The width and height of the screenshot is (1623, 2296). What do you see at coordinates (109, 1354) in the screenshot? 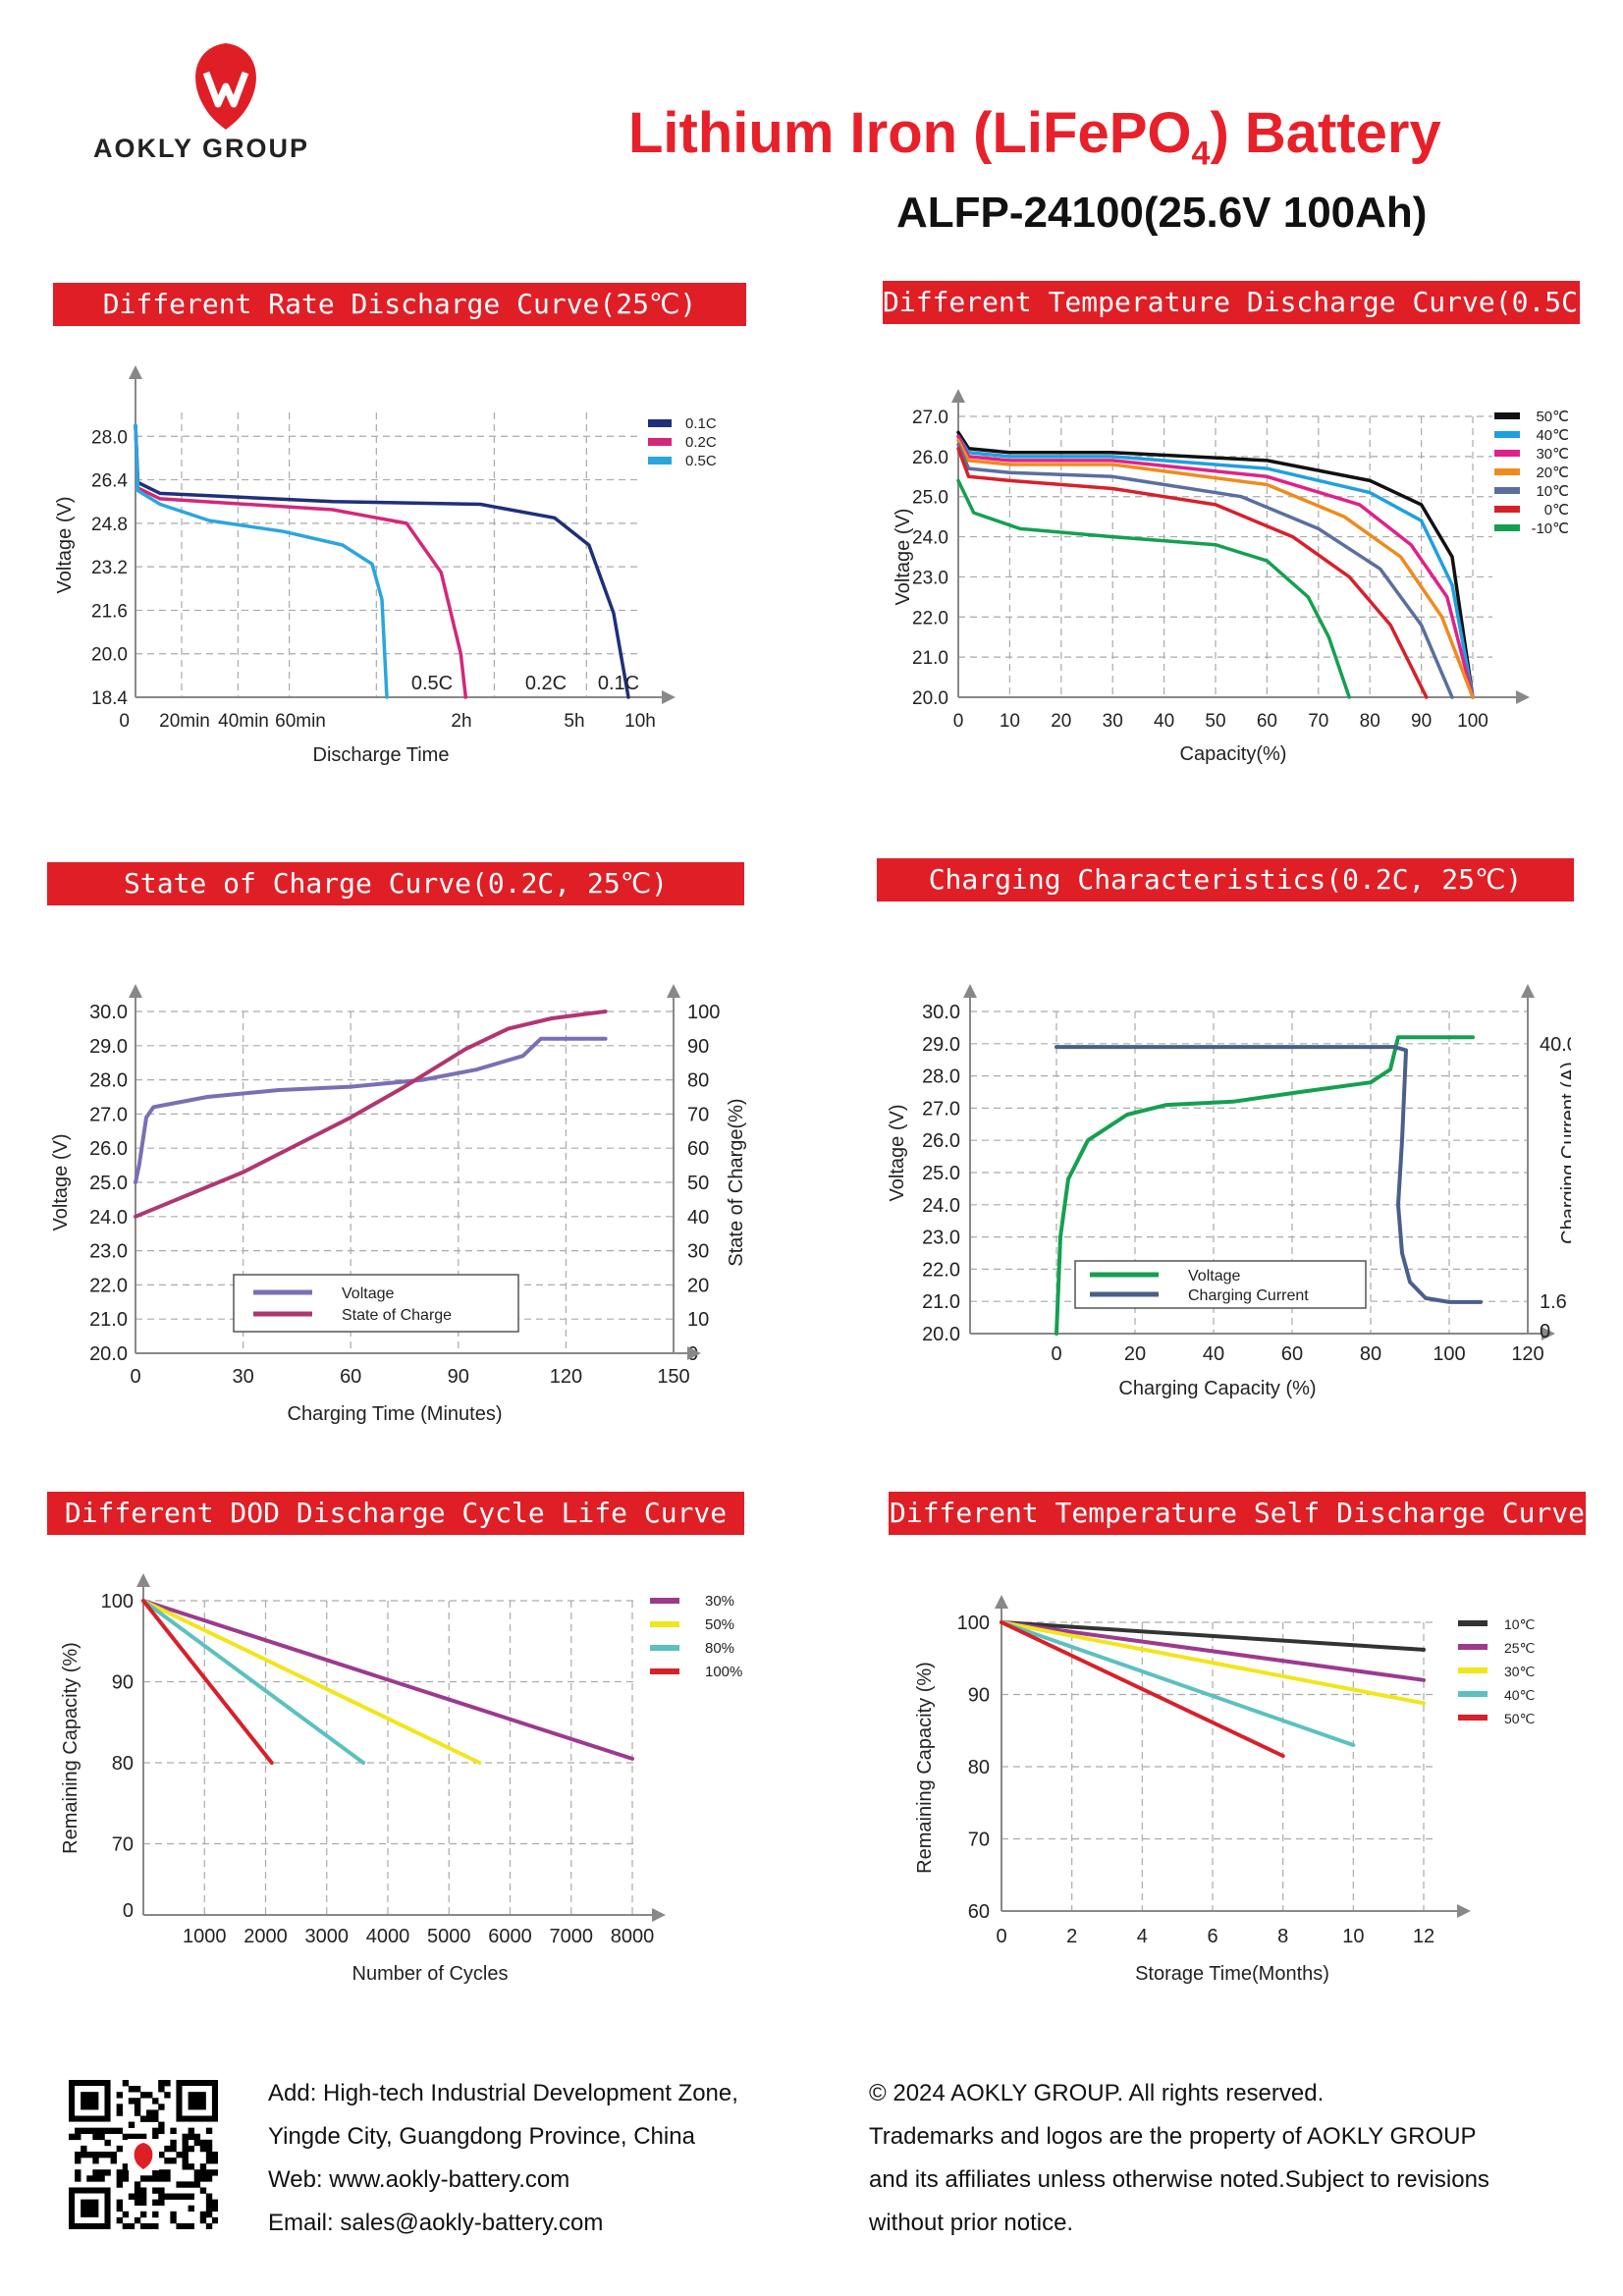
I see `y-tick-label: 20.0` at bounding box center [109, 1354].